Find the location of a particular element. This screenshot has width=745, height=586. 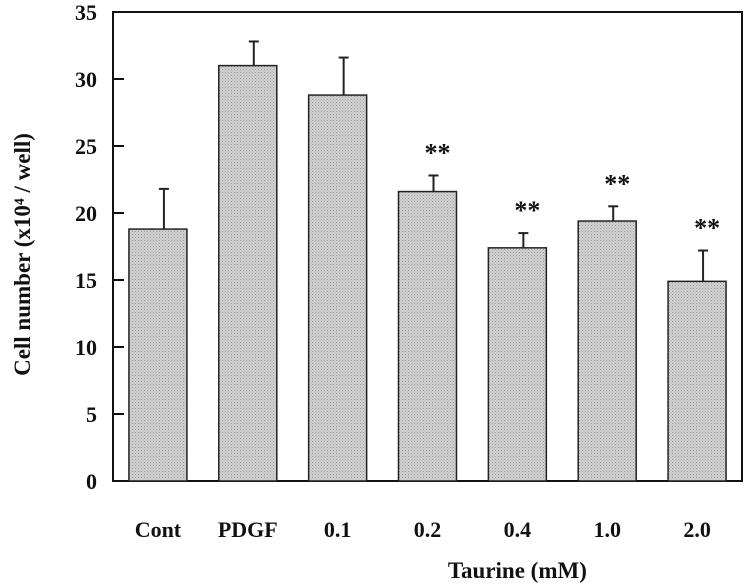

y-tick-label-5: 25 is located at coordinates (86, 146).